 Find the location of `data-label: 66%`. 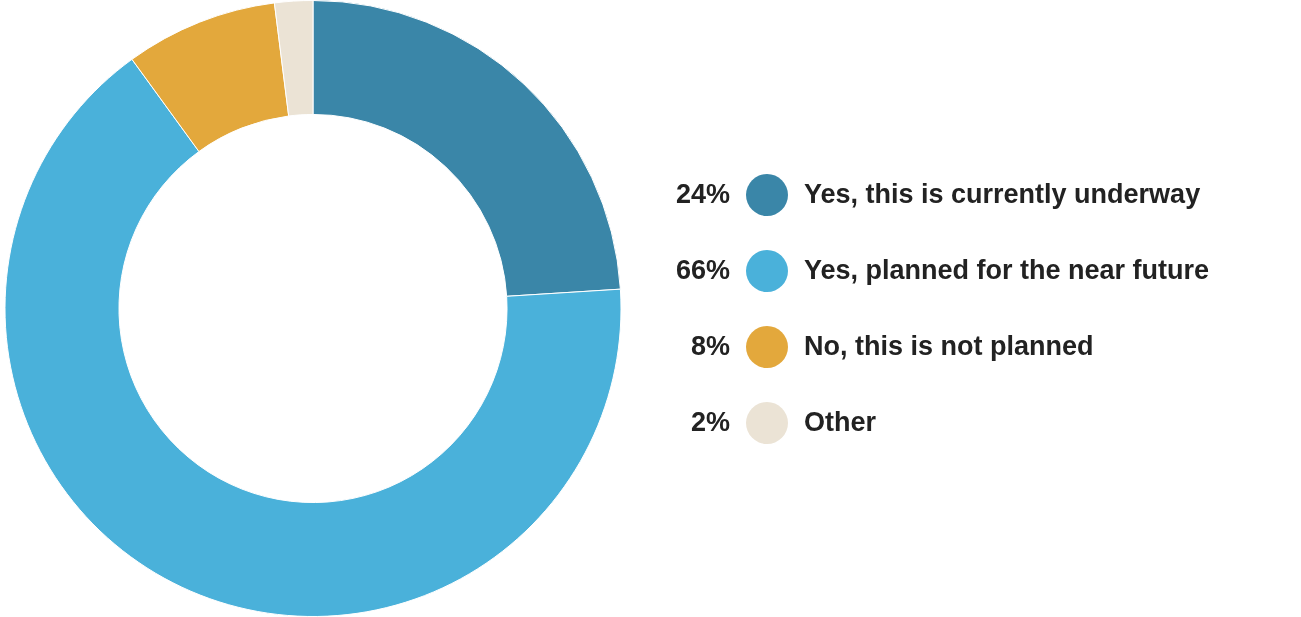

data-label: 66% is located at coordinates (702, 270).